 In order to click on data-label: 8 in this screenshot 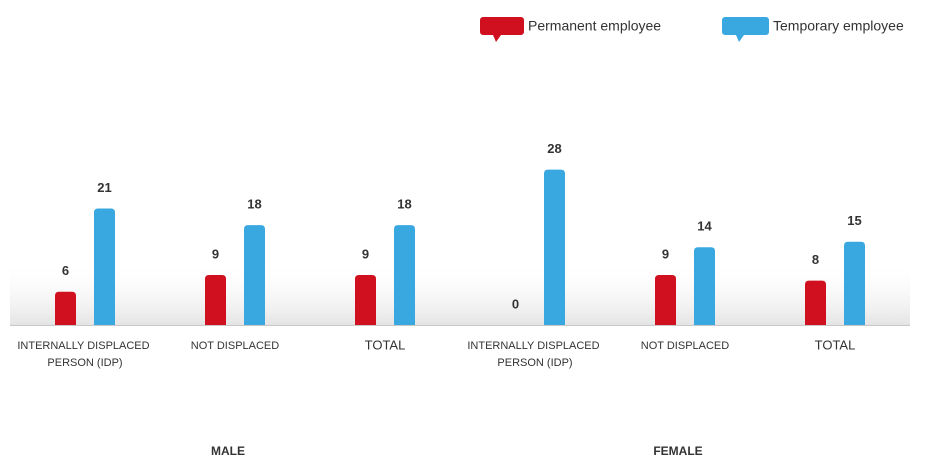, I will do `click(815, 259)`.